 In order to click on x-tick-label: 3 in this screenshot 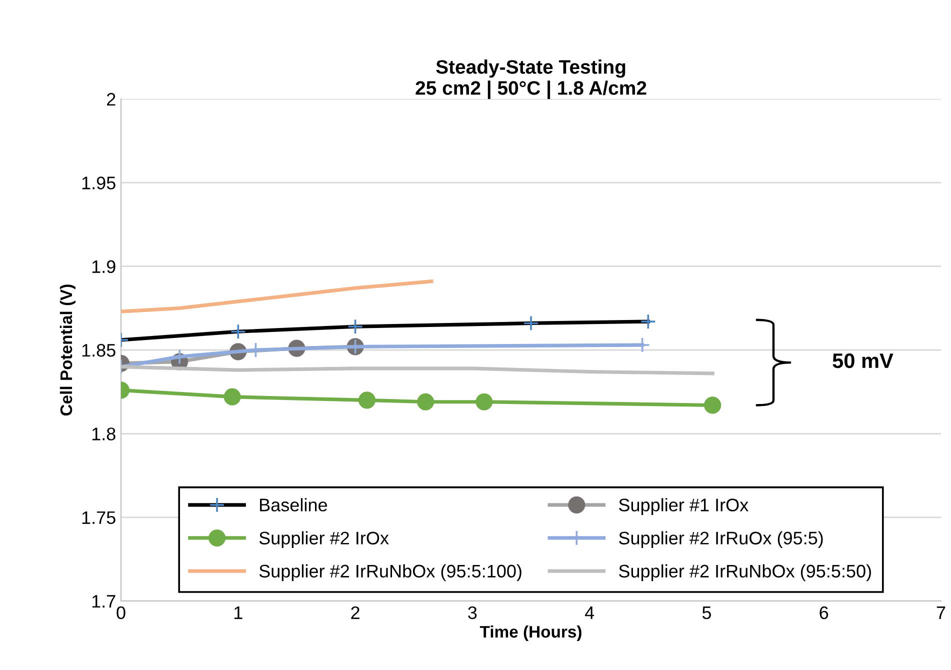, I will do `click(472, 613)`.